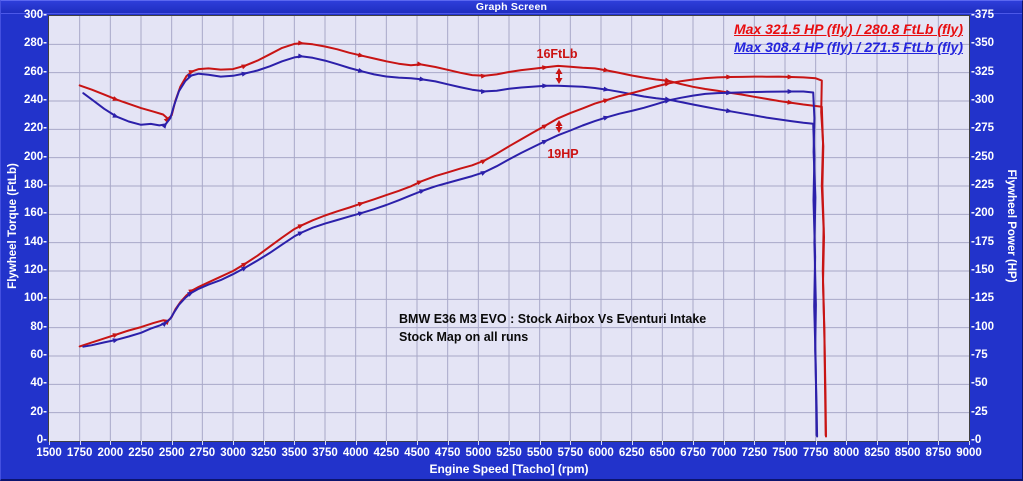  What do you see at coordinates (983, 241) in the screenshot?
I see `y-right-tick-label: -175` at bounding box center [983, 241].